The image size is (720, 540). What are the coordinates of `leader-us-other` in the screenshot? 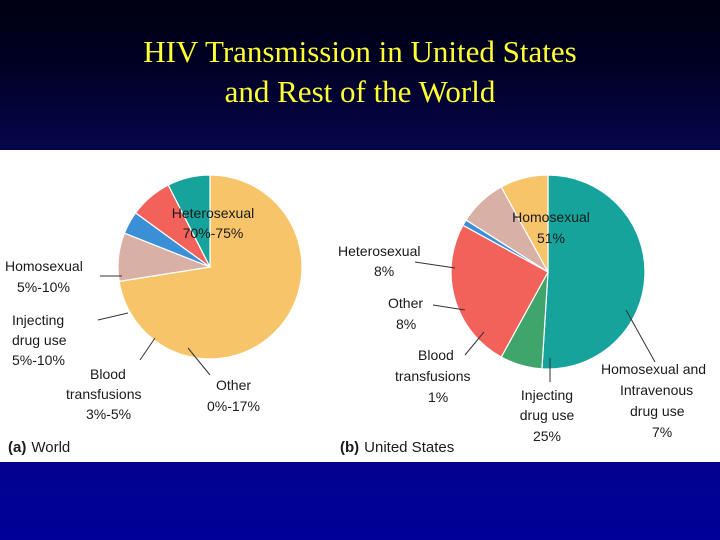 It's located at (449, 307).